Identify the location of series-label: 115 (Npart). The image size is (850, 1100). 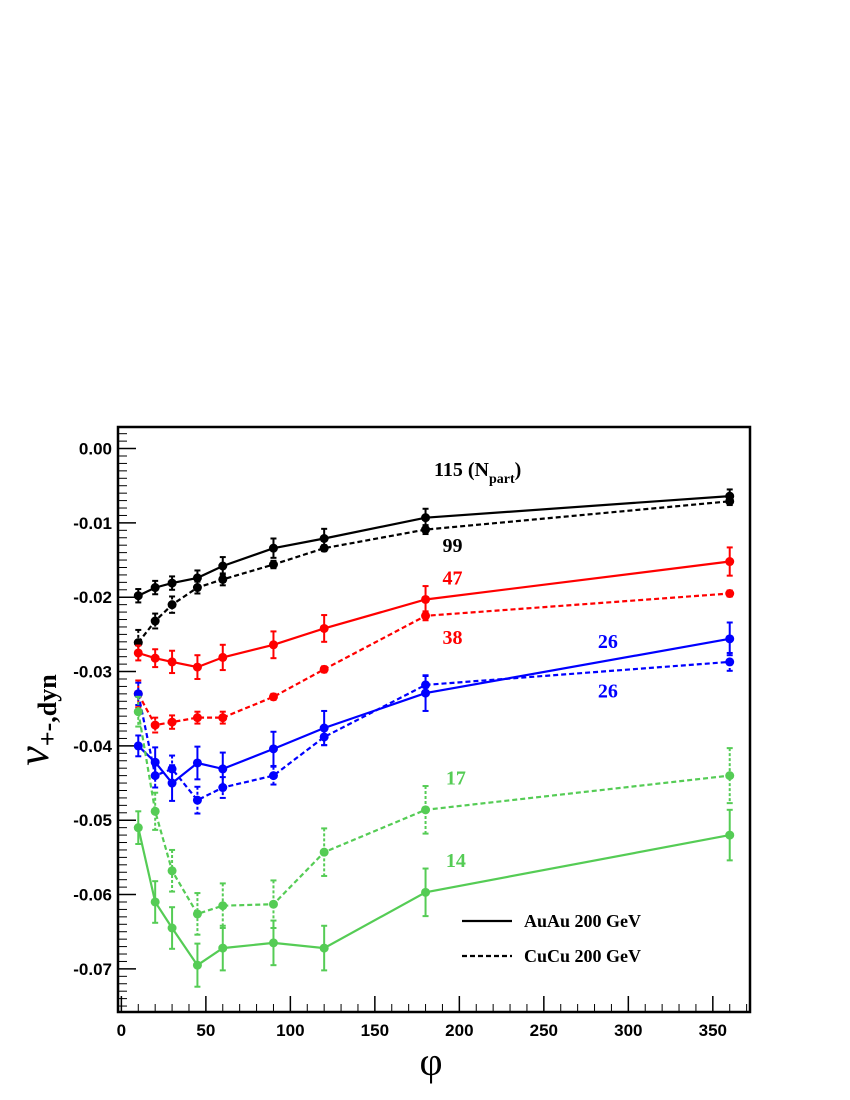
(477, 473).